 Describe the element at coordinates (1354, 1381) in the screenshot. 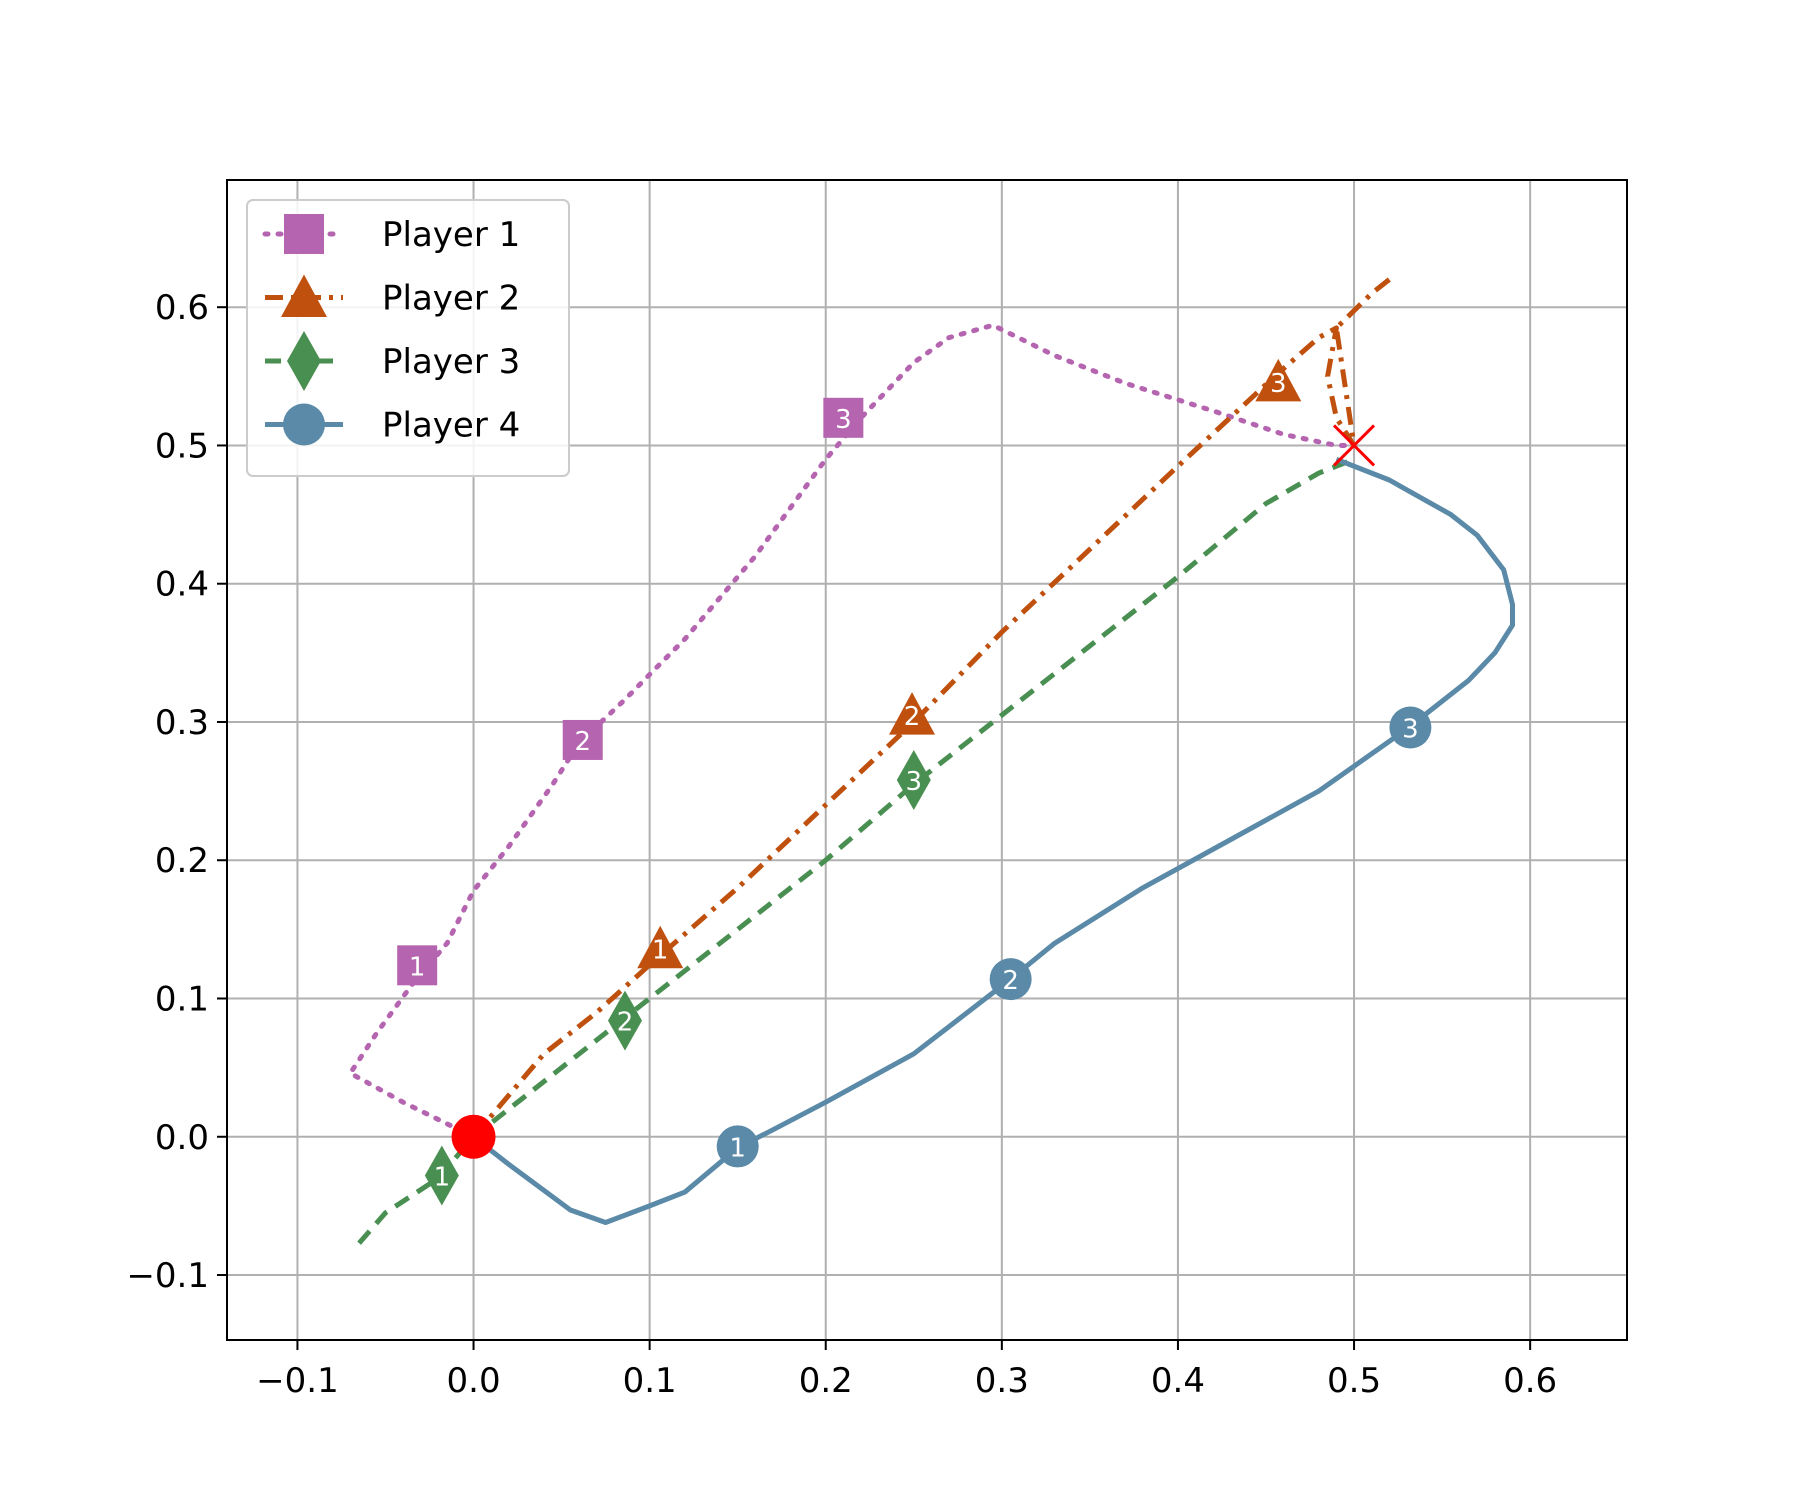

I see `x-tick-label: 0.5` at that location.